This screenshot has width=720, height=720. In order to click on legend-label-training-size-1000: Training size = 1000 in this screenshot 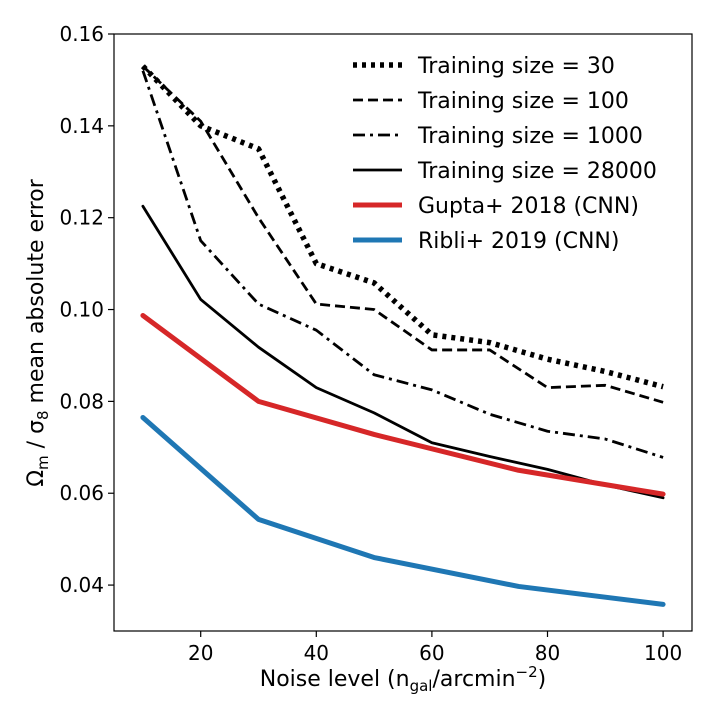, I will do `click(530, 136)`.